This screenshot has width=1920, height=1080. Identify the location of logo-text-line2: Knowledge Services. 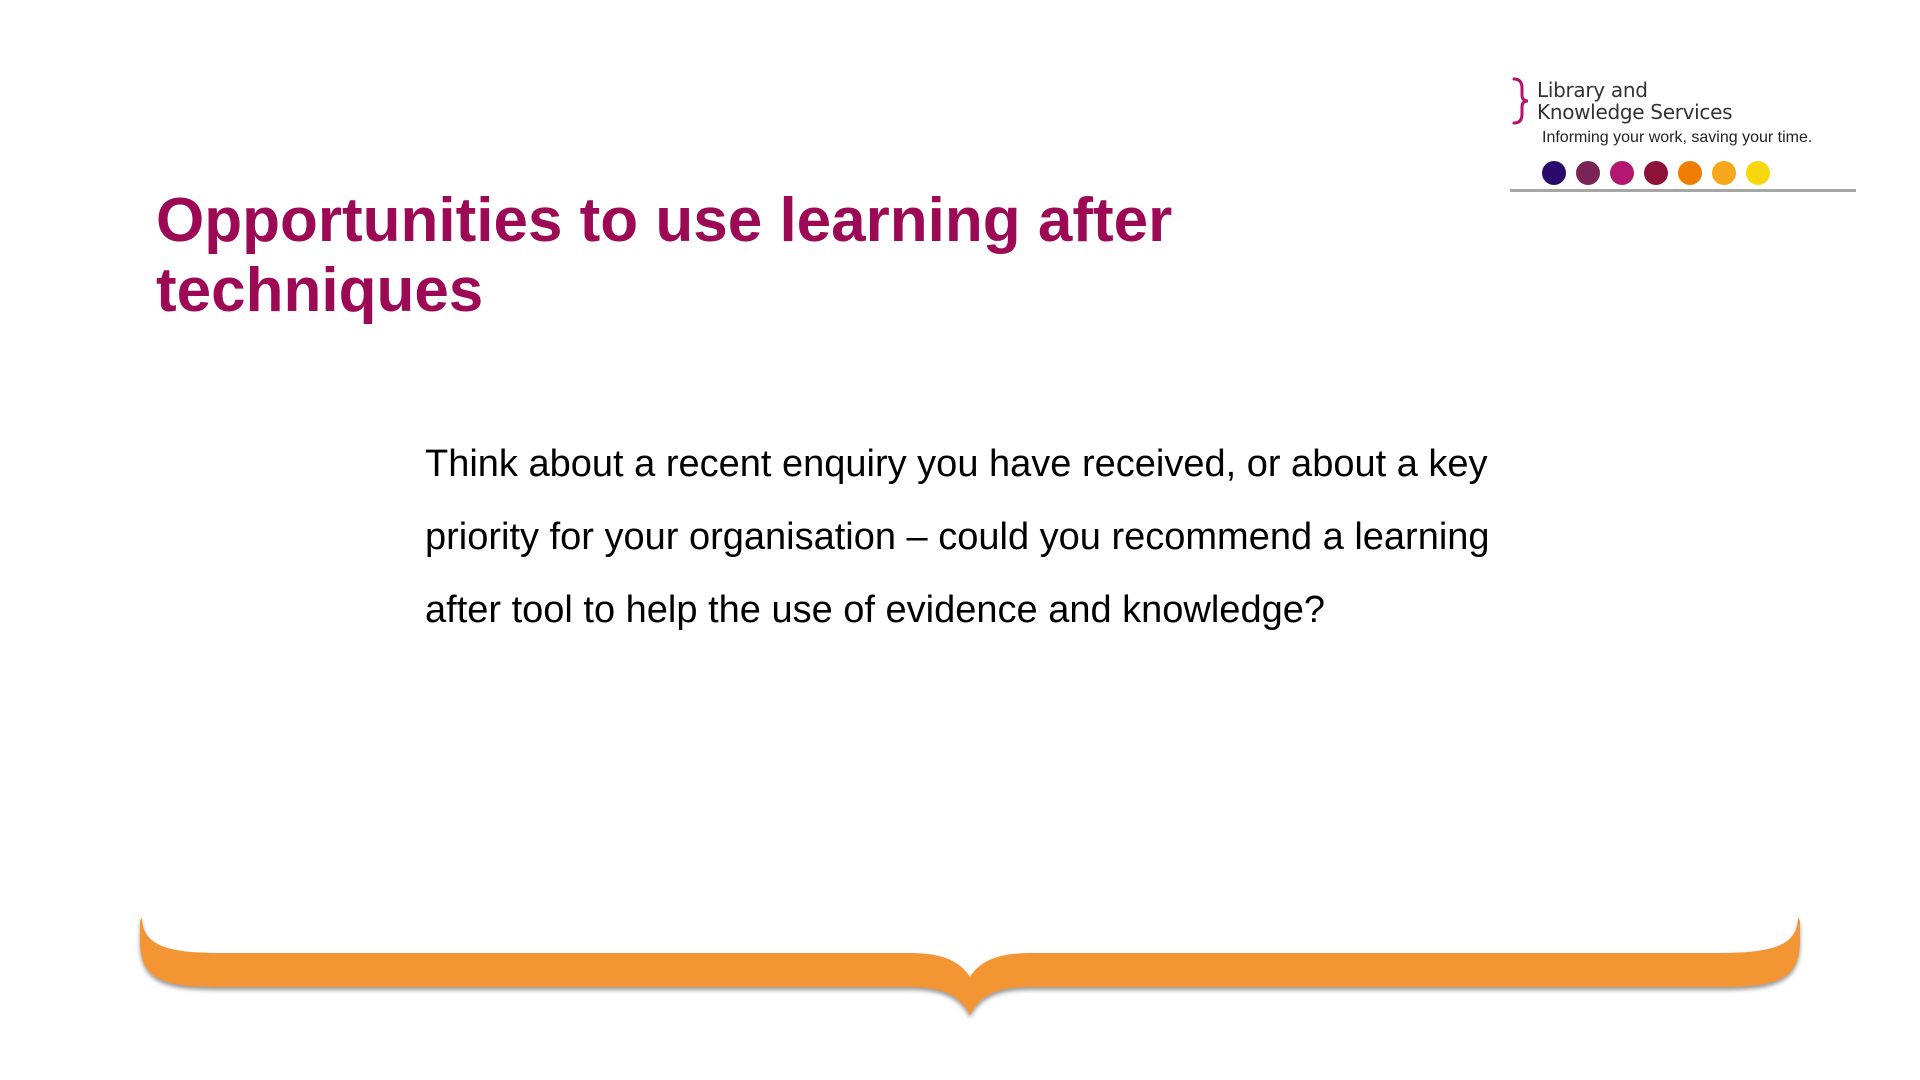
(1635, 112).